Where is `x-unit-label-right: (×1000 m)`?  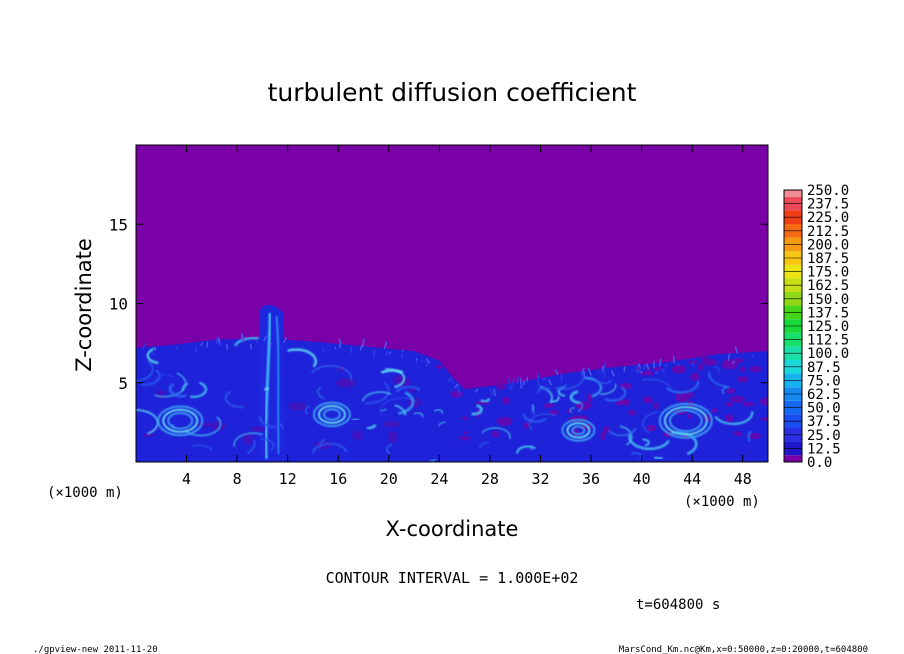 x-unit-label-right: (×1000 m) is located at coordinates (722, 502).